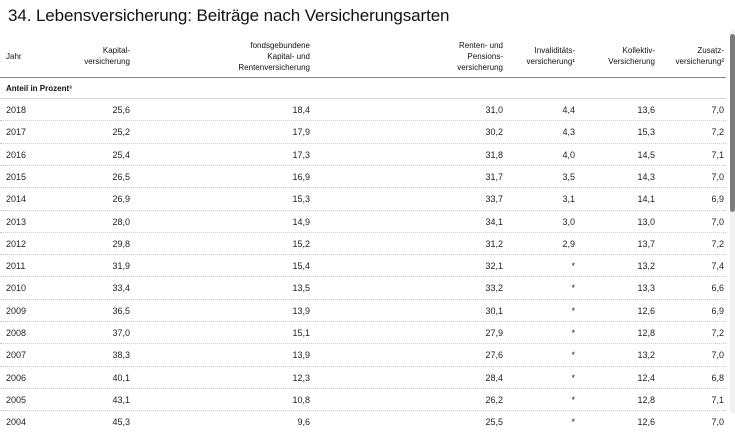 The height and width of the screenshot is (433, 735). Describe the element at coordinates (121, 333) in the screenshot. I see `cell-kapital: 37,0` at that location.